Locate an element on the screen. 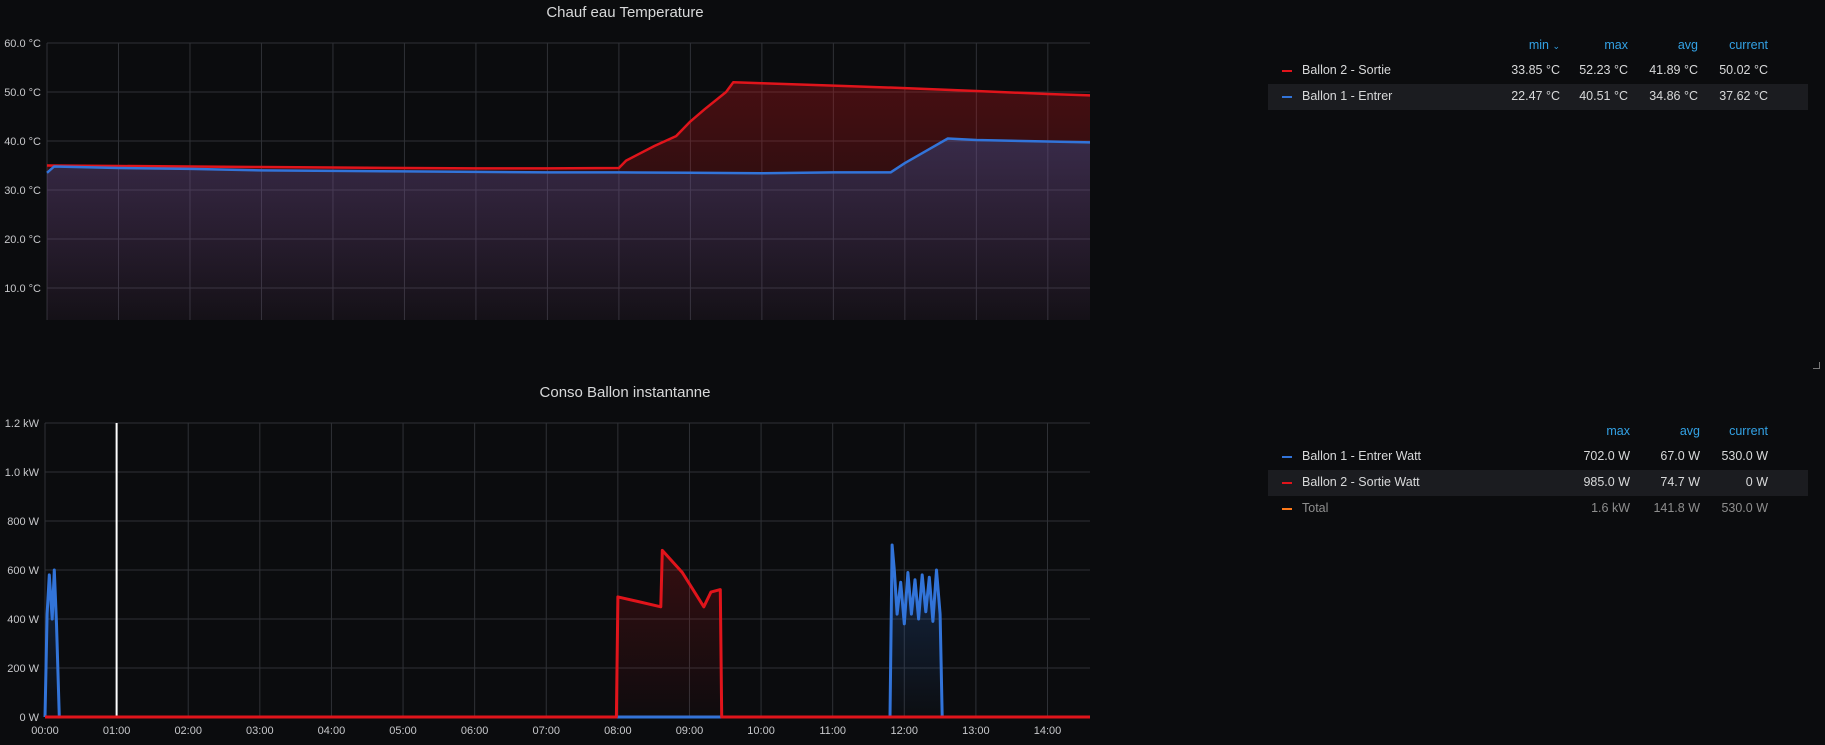  x-tick-label: 13:00 is located at coordinates (976, 731).